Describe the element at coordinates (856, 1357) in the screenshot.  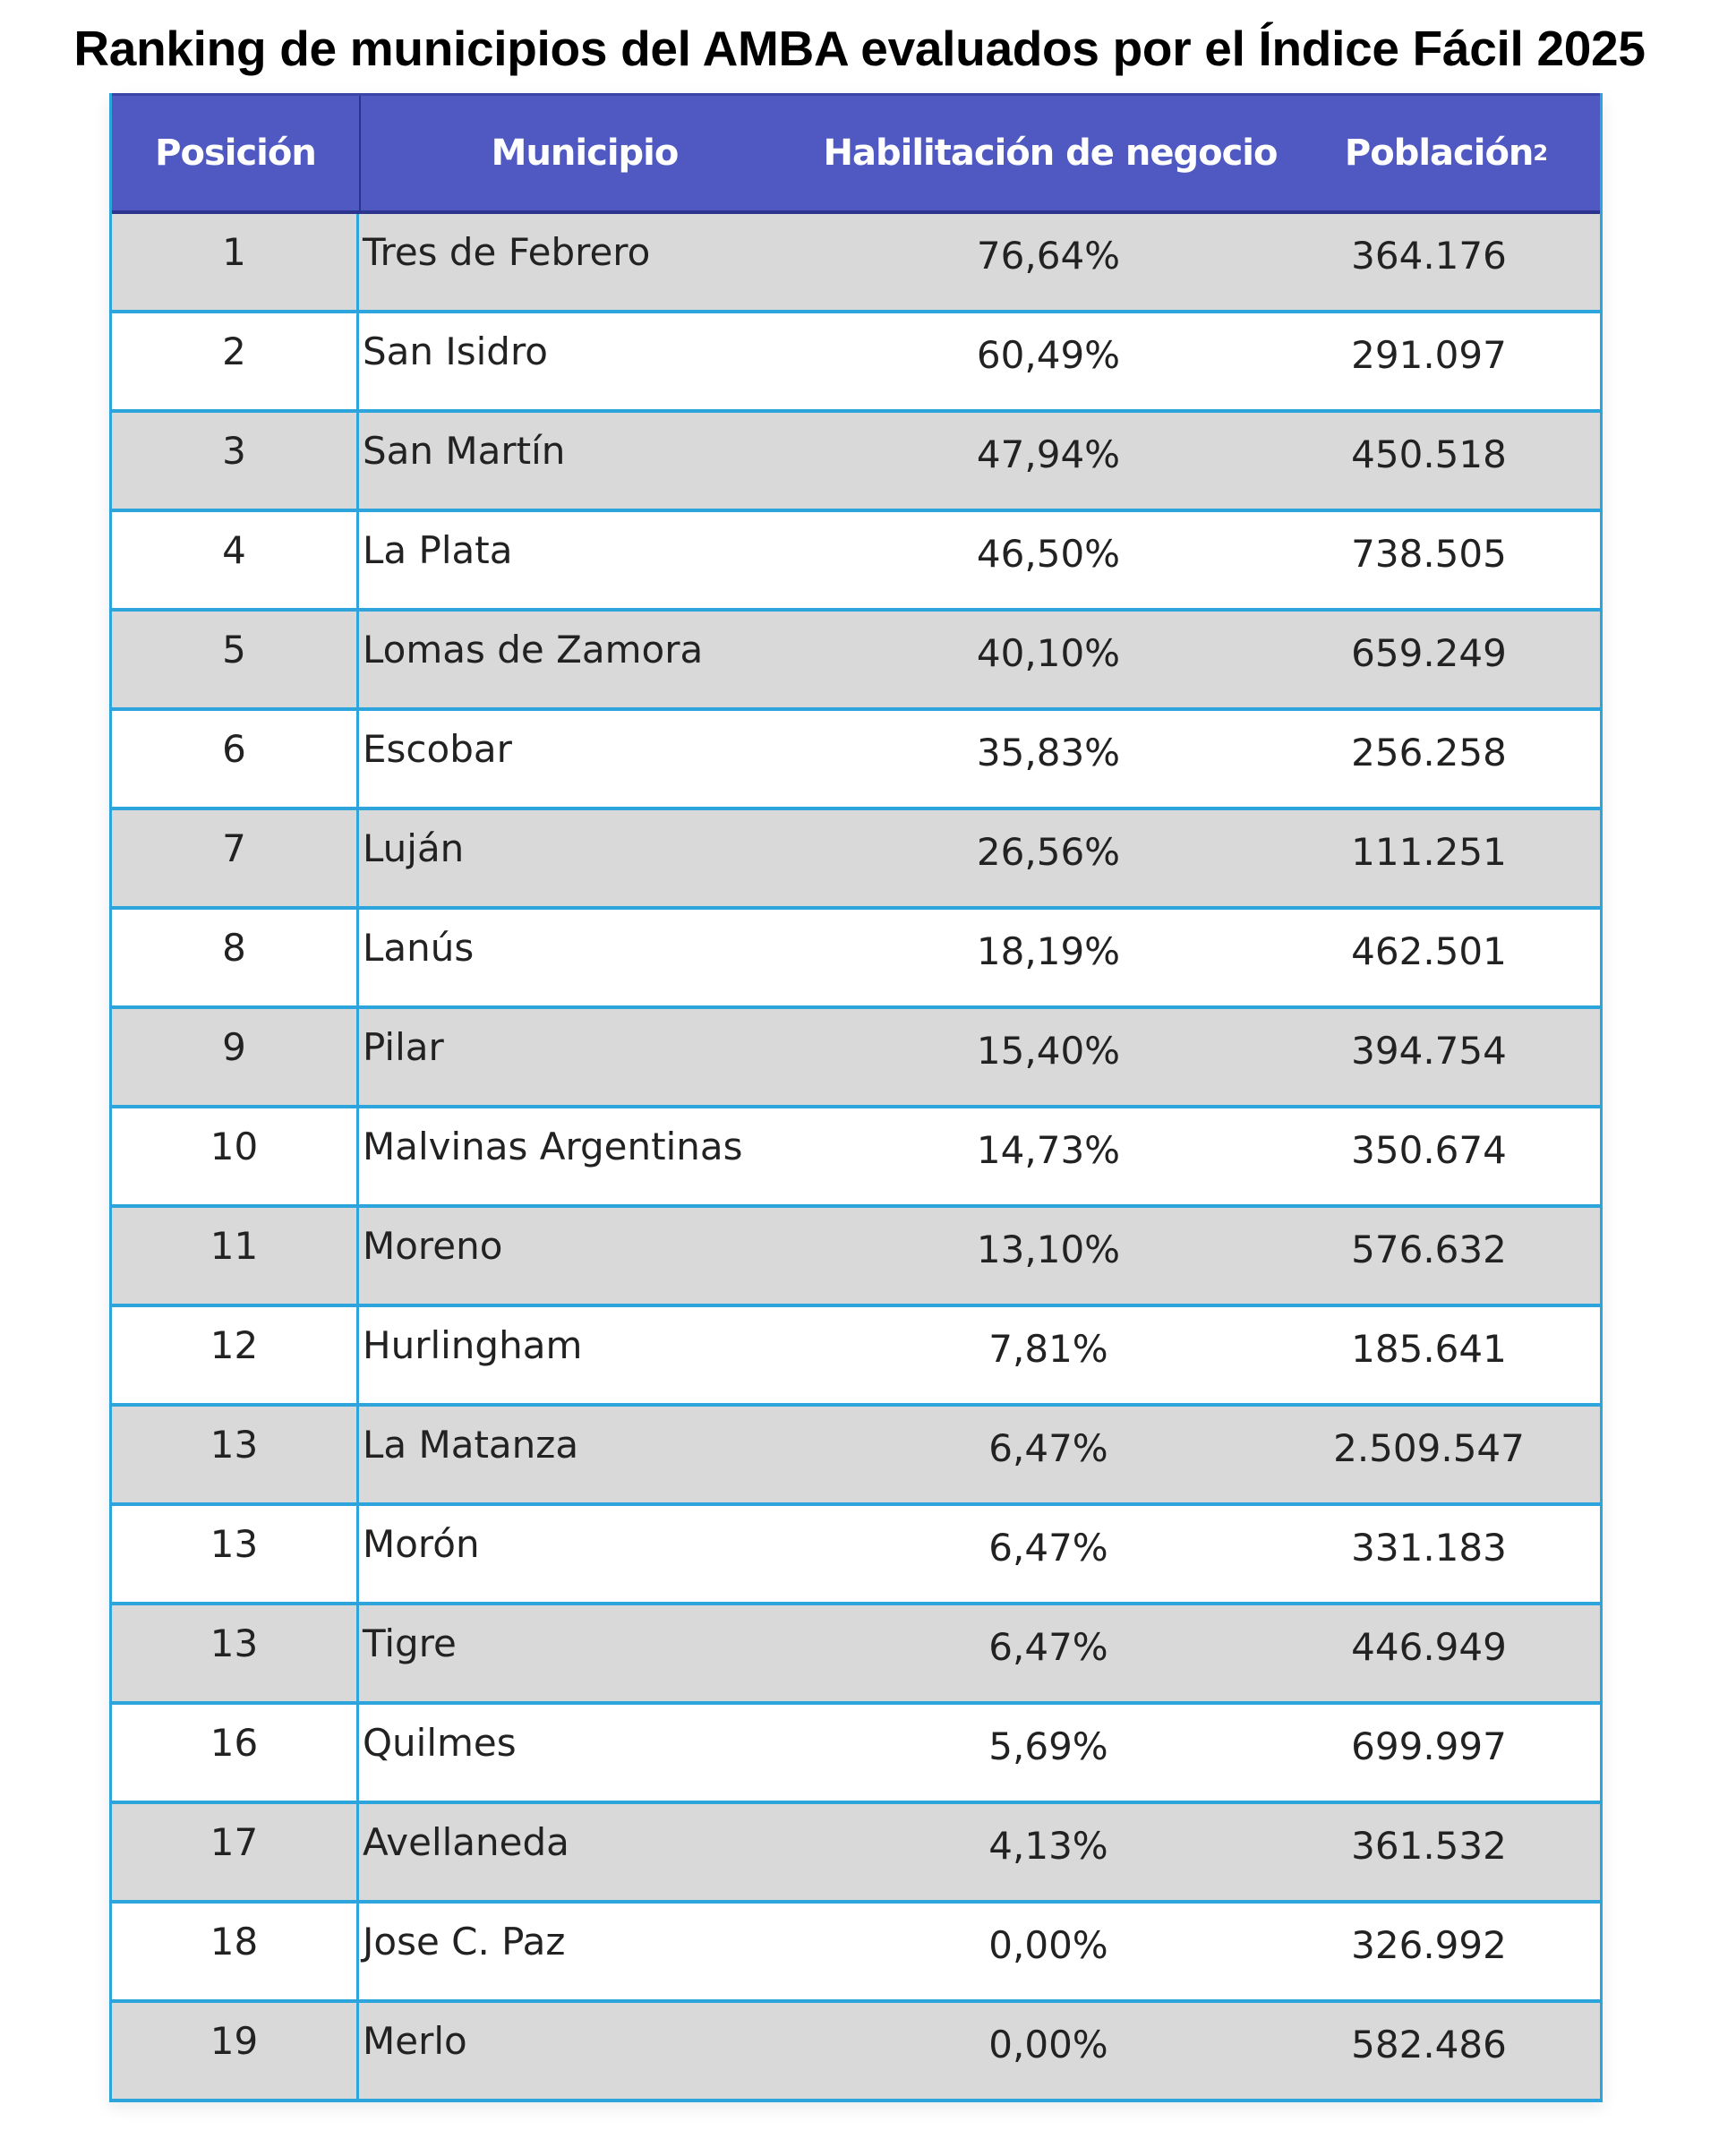
I see `table-row: 12 Hurlingham 7,81% 185.641` at that location.